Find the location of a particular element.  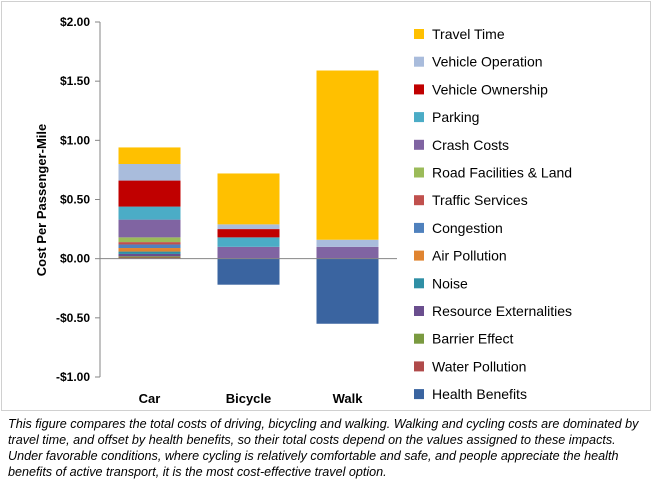

y-axis-label: Cost Per Passenger-Mile is located at coordinates (41, 200).